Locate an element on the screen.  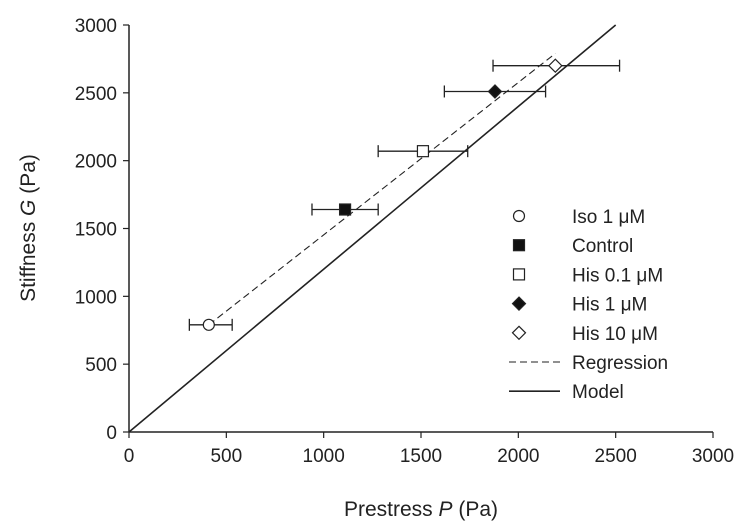
legend-diamond-filled-marker is located at coordinates (519, 303).